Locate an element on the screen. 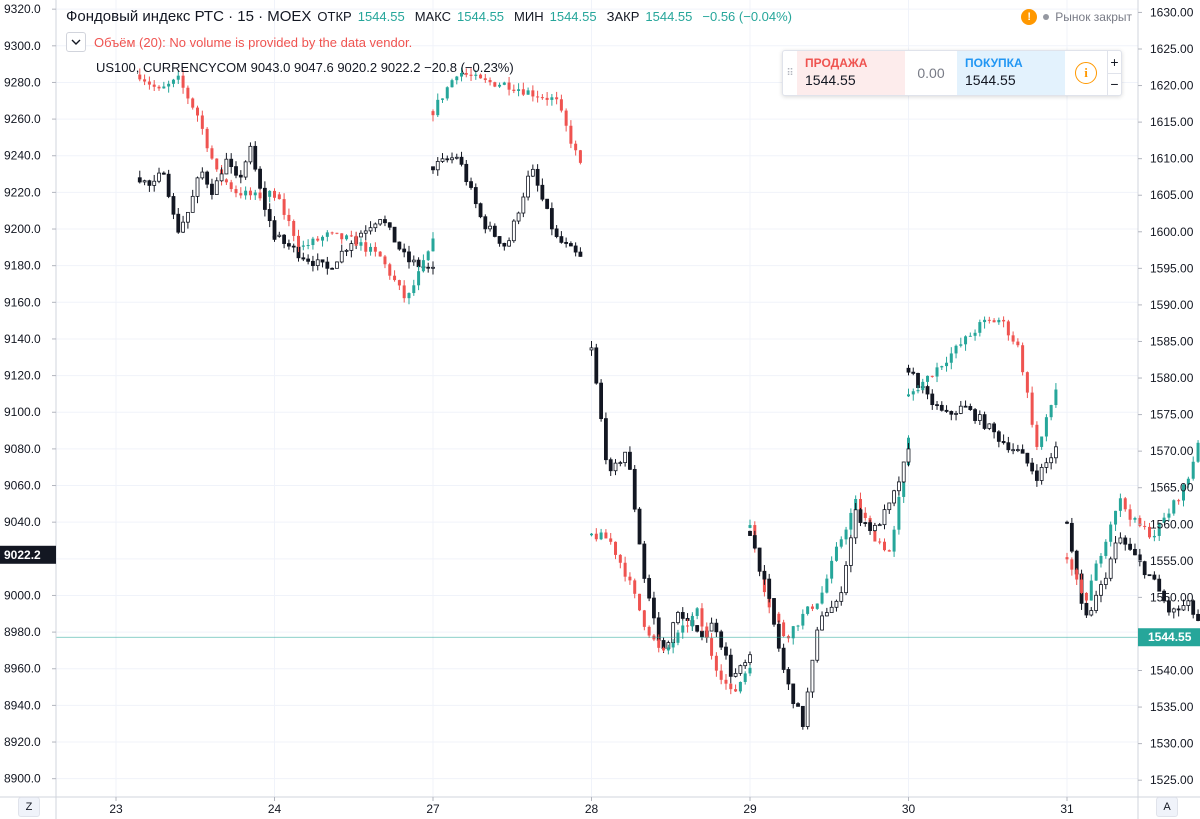 The height and width of the screenshot is (819, 1200). right-tick-label: 1555.00 is located at coordinates (1172, 561).